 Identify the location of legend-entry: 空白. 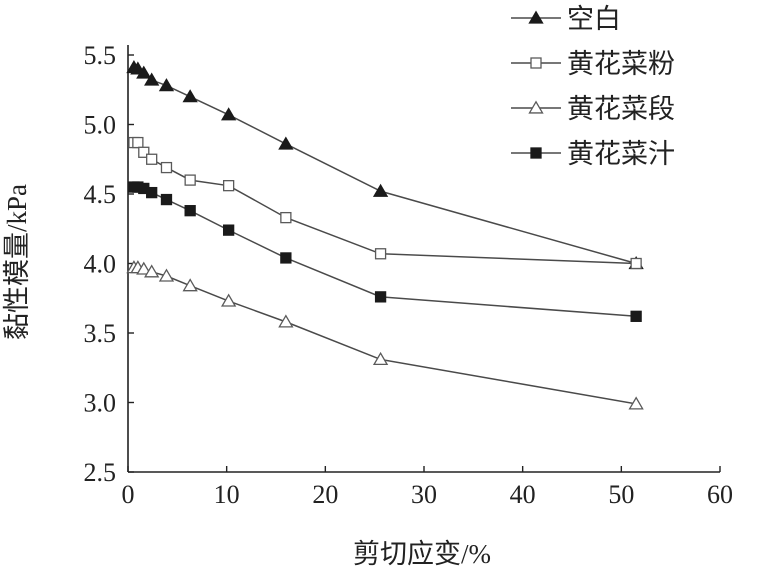
(566, 19).